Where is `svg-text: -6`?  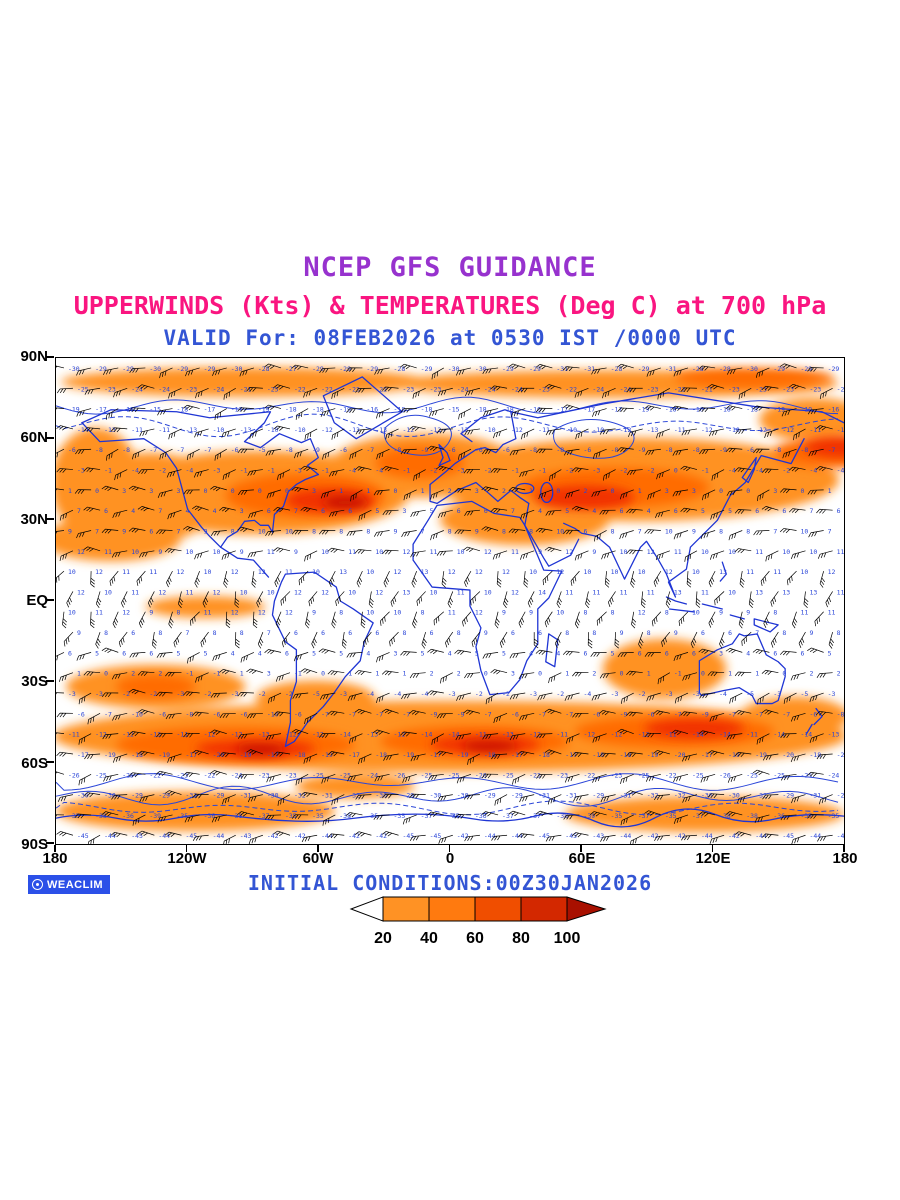 svg-text: -6 is located at coordinates (596, 714).